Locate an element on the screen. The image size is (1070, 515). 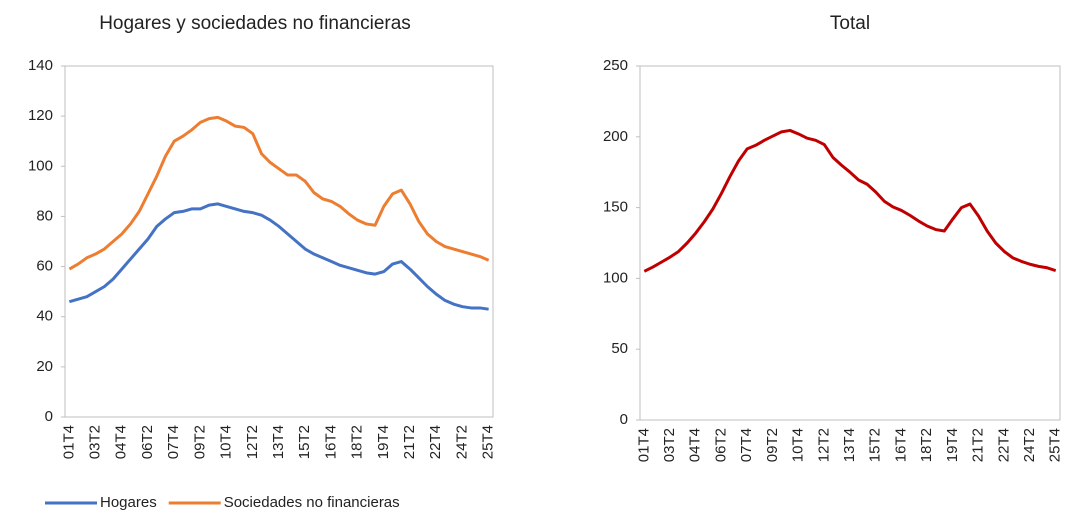
y-tick-label: 60 is located at coordinates (44, 266).